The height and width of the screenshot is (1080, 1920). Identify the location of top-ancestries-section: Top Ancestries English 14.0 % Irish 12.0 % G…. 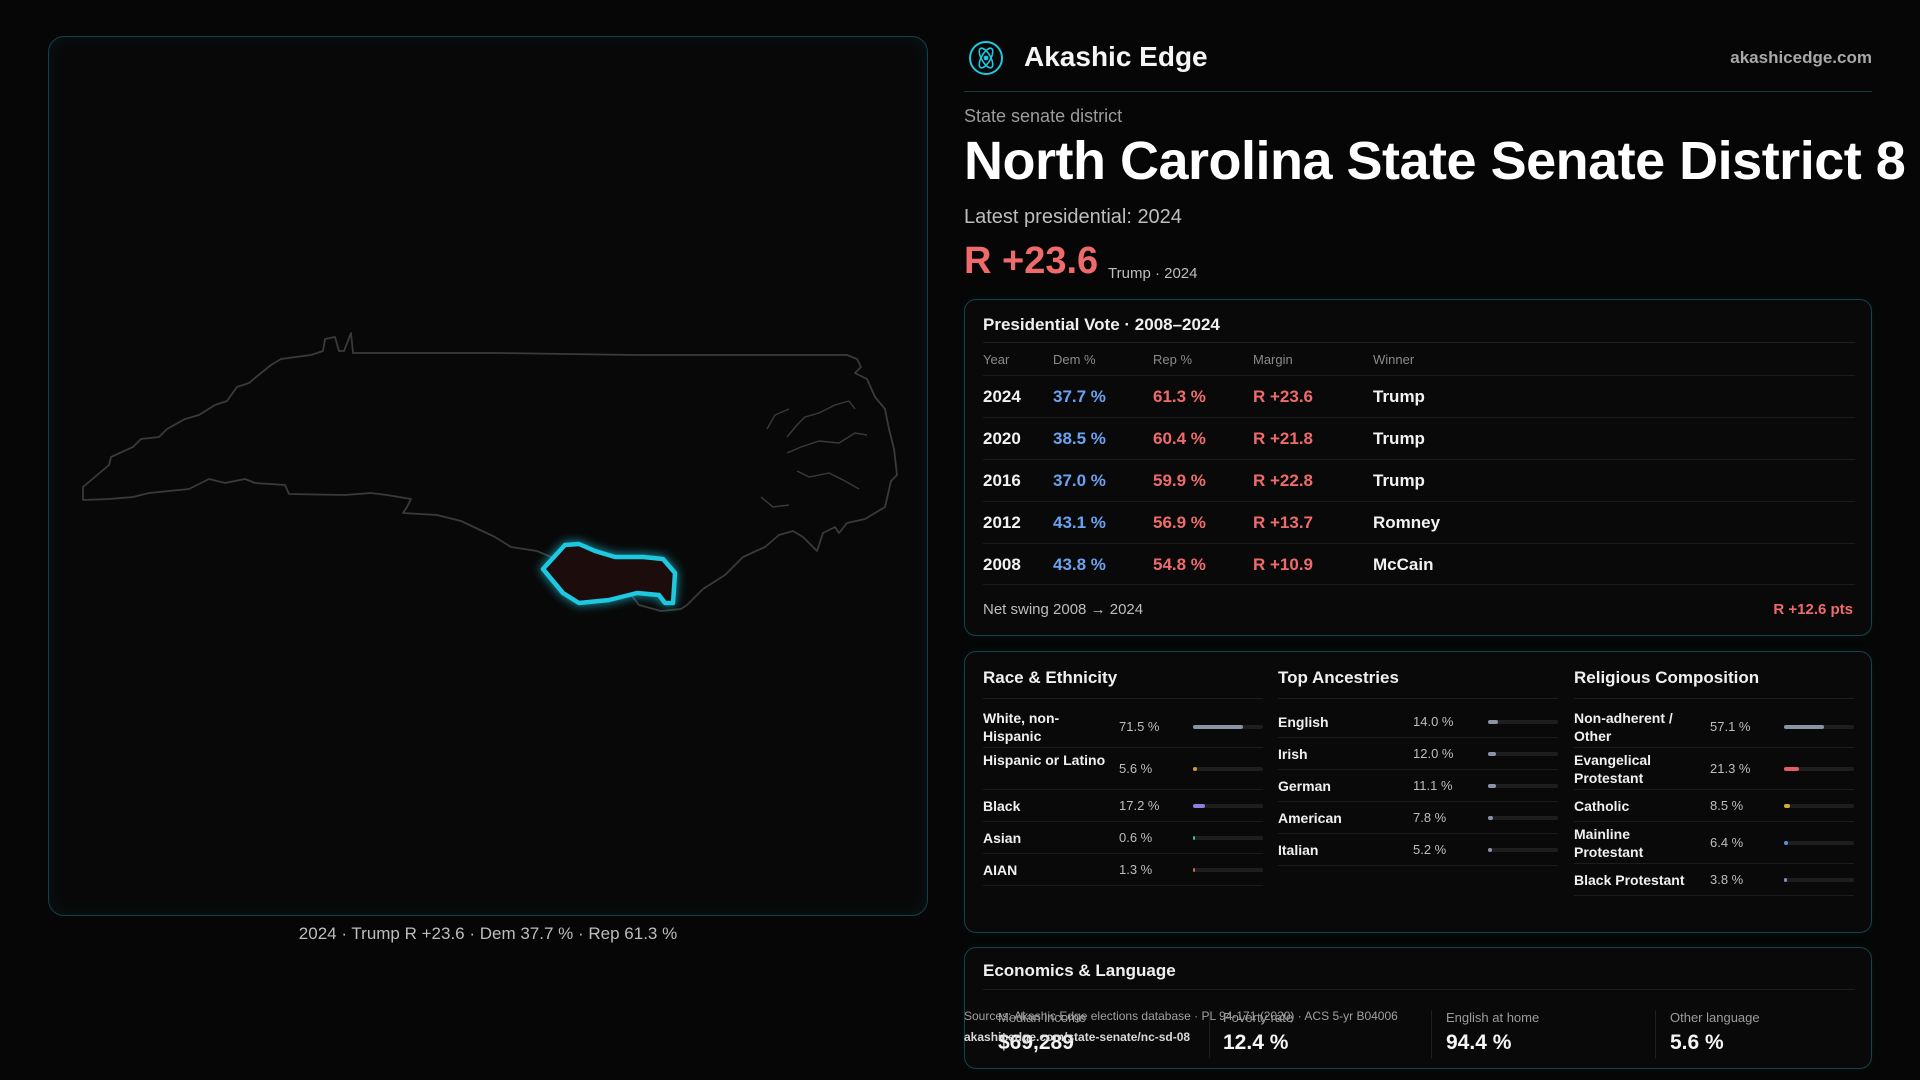
(1419, 792).